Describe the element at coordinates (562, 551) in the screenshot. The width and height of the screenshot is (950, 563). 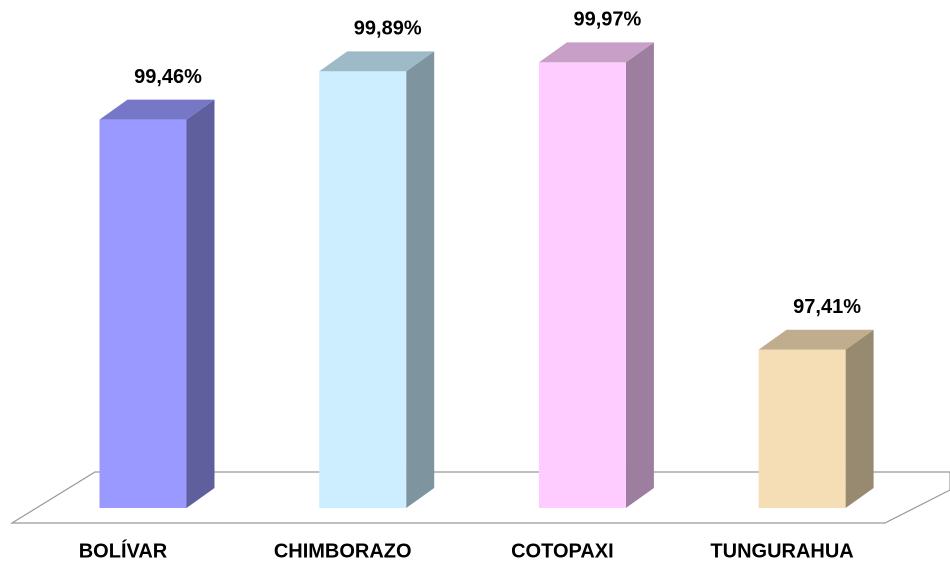
I see `x-tick-label: COTOPAXI` at that location.